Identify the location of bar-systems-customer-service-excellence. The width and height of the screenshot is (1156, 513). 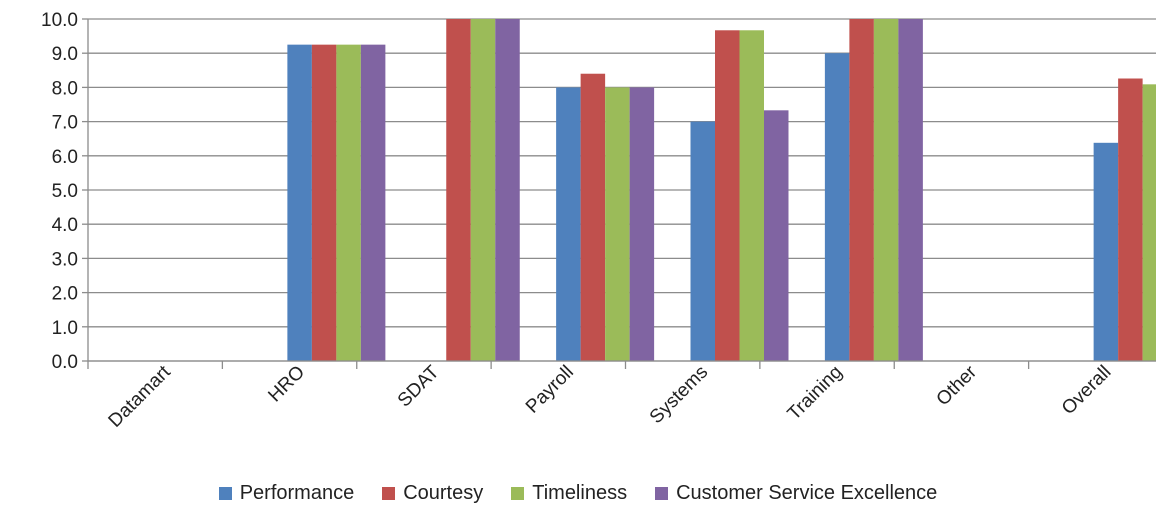
(776, 236).